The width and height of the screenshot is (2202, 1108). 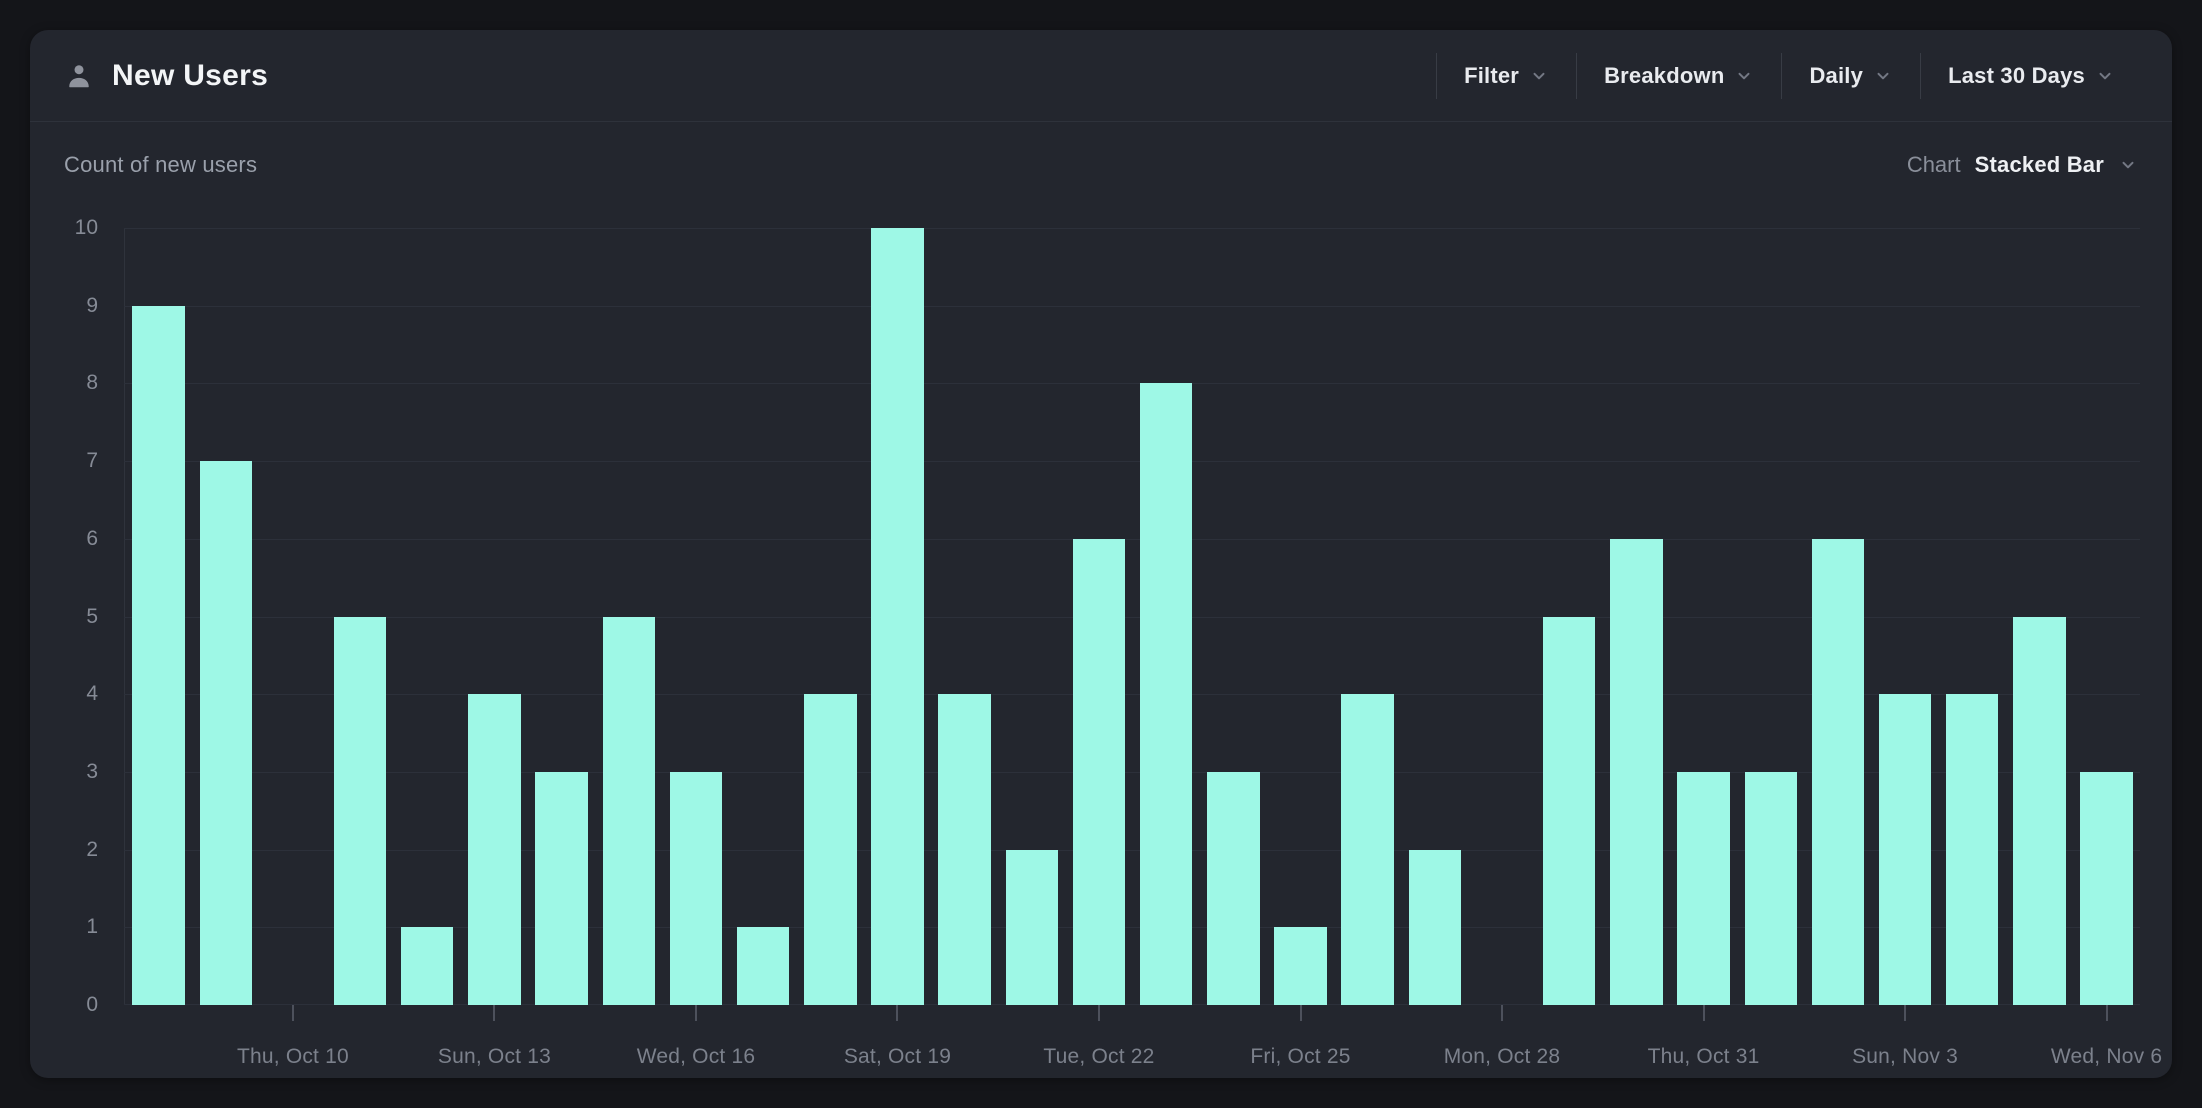 I want to click on x-tick-label: Sat, Oct 19, so click(x=897, y=1056).